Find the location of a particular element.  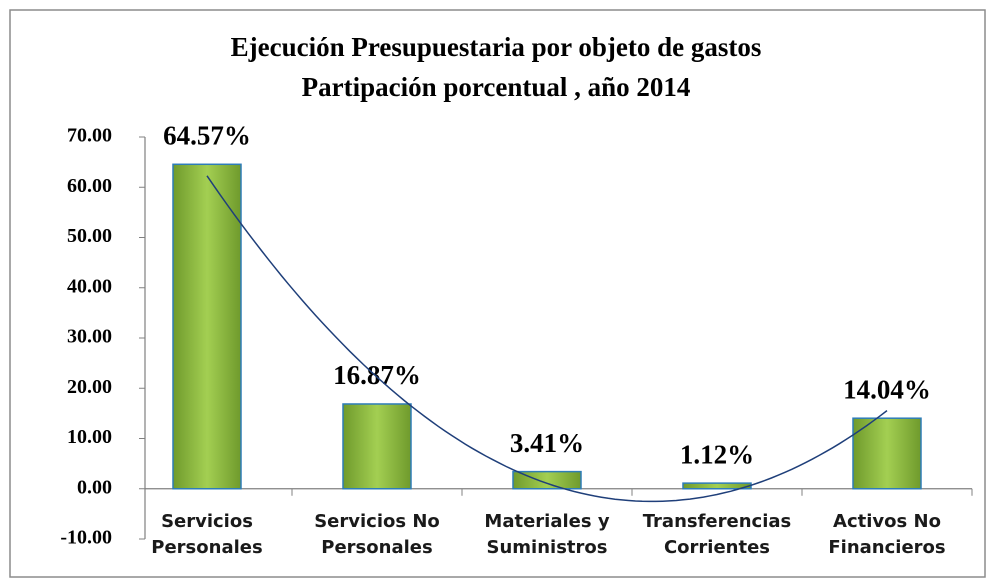

x-tick-label: Transferencias Corrientes is located at coordinates (717, 534).